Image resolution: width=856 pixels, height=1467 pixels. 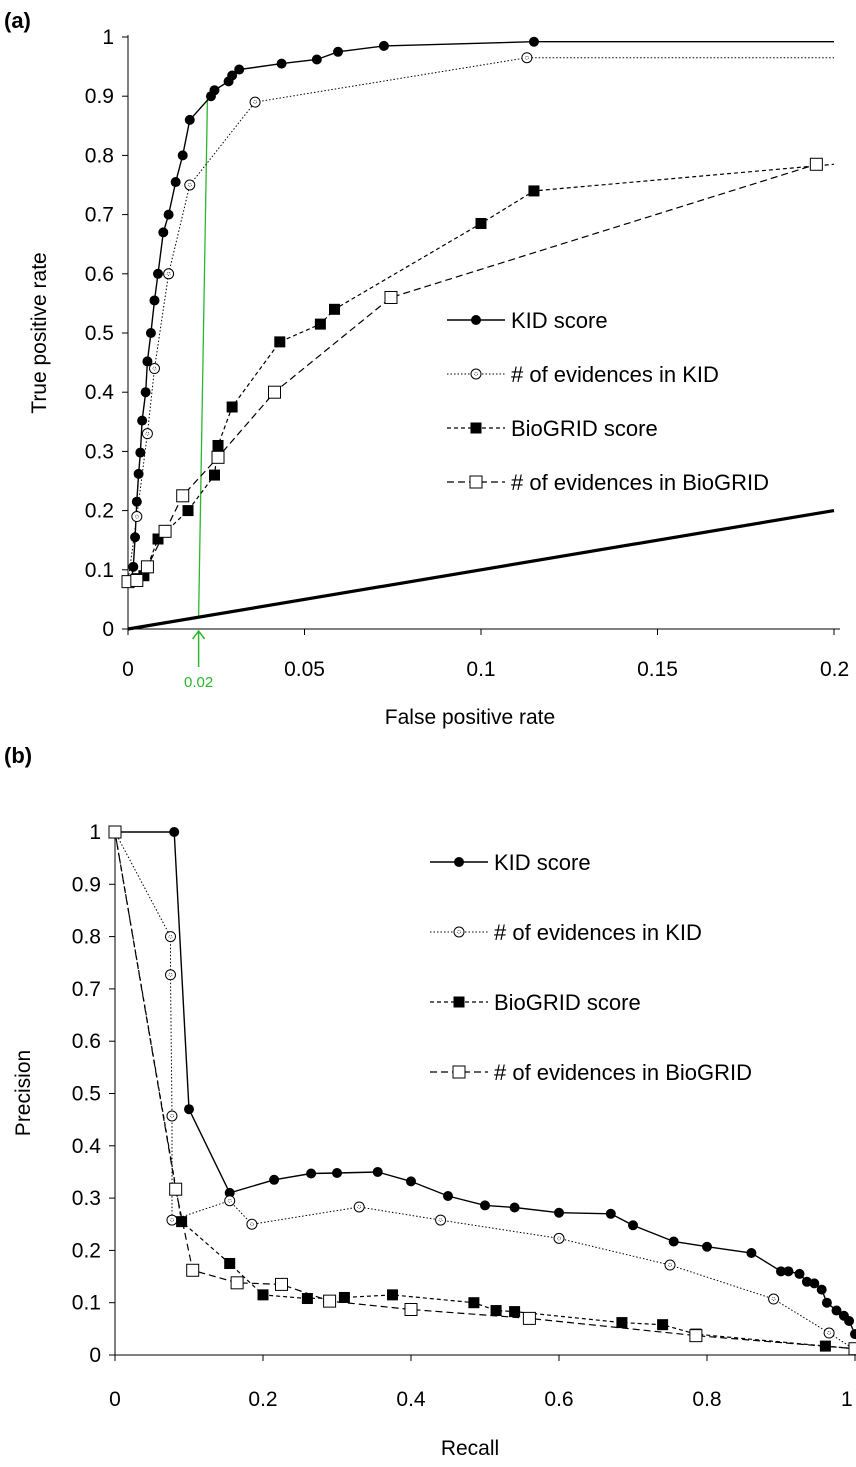 What do you see at coordinates (542, 862) in the screenshot?
I see `legend-entry: KID score` at bounding box center [542, 862].